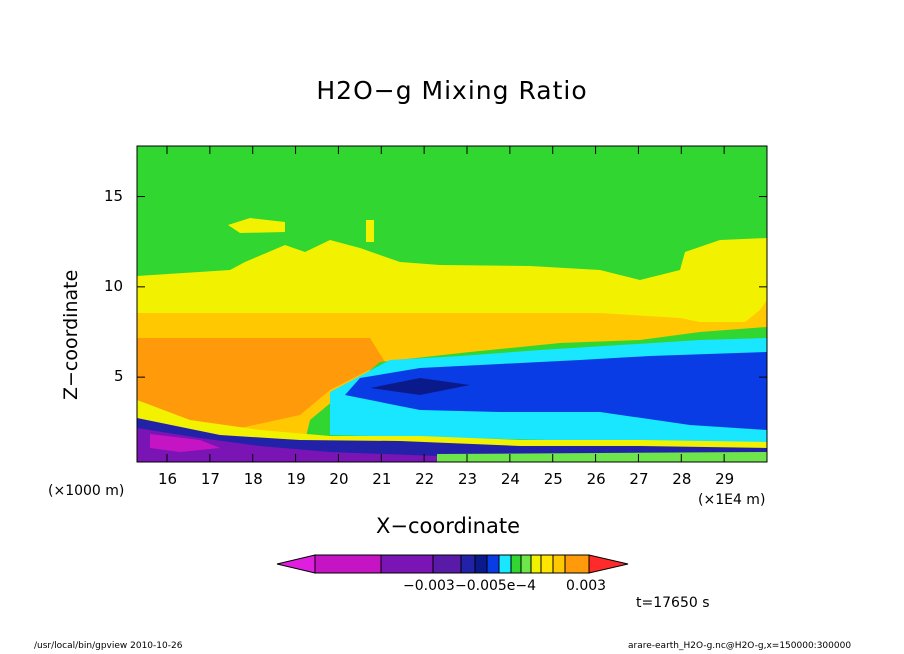 This screenshot has width=904, height=654. I want to click on colorbar-arrow-right, so click(608, 564).